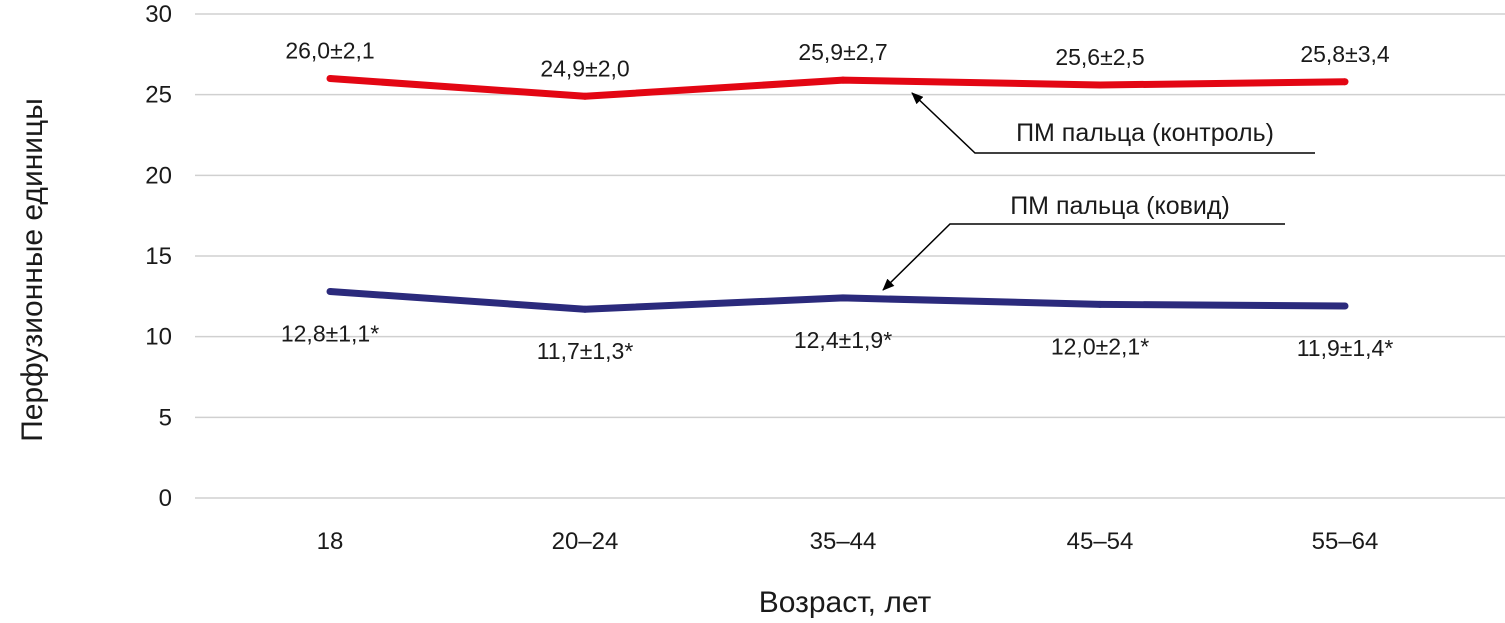 Image resolution: width=1505 pixels, height=623 pixels. I want to click on data-label: 26,0±2,1, so click(329, 51).